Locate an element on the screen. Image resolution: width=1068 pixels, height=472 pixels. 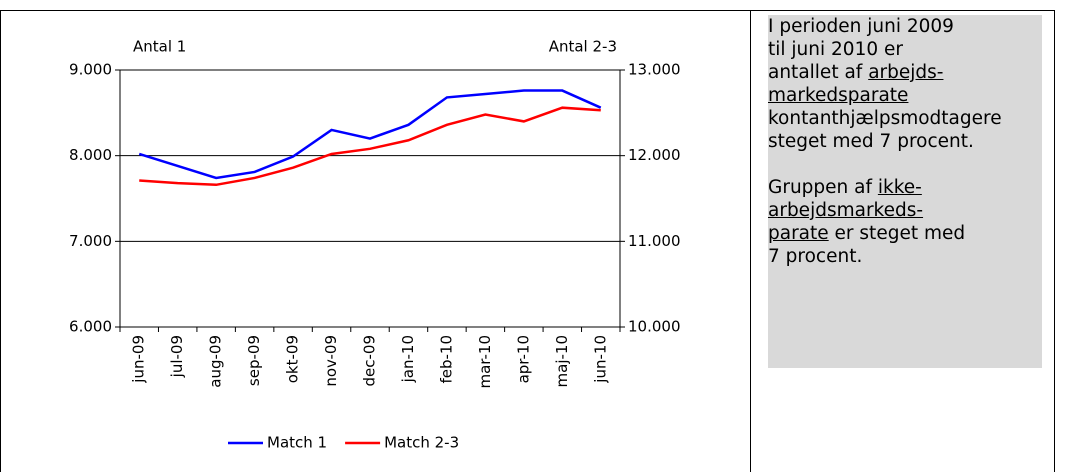
x-tick-label: dec-09 is located at coordinates (370, 361).